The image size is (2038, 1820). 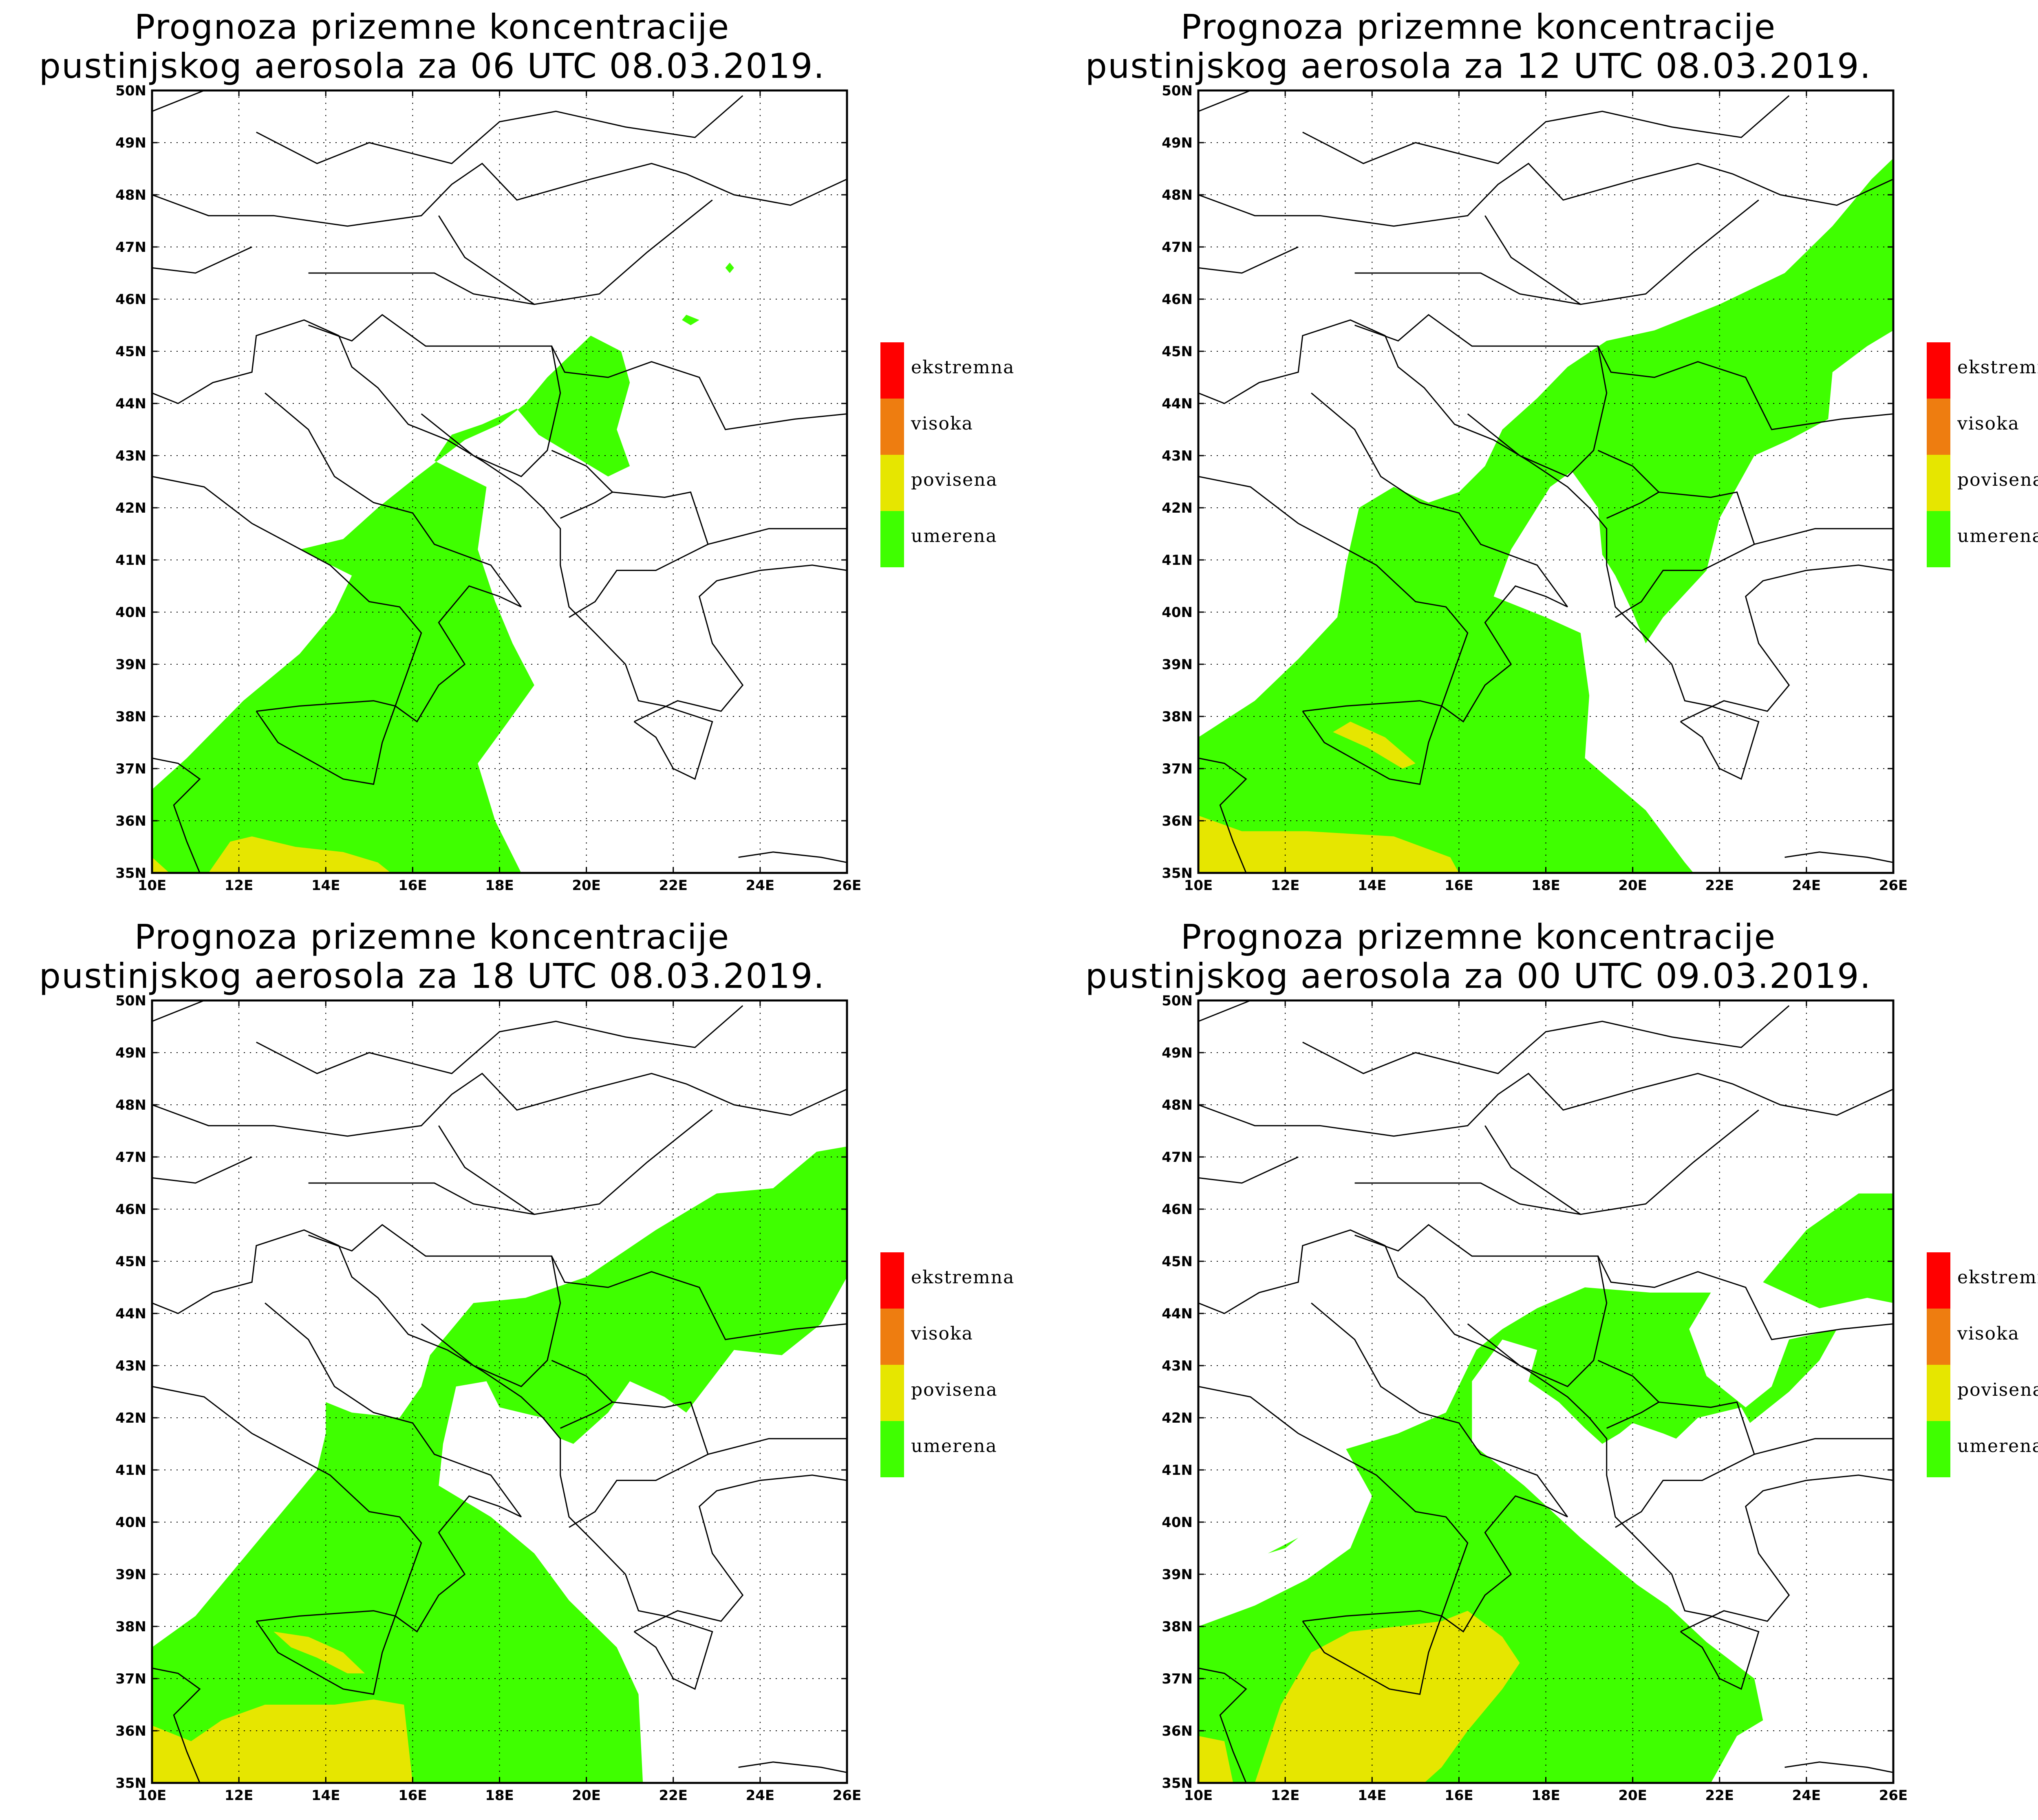 I want to click on lat-tick-label: 45N, so click(x=131, y=1262).